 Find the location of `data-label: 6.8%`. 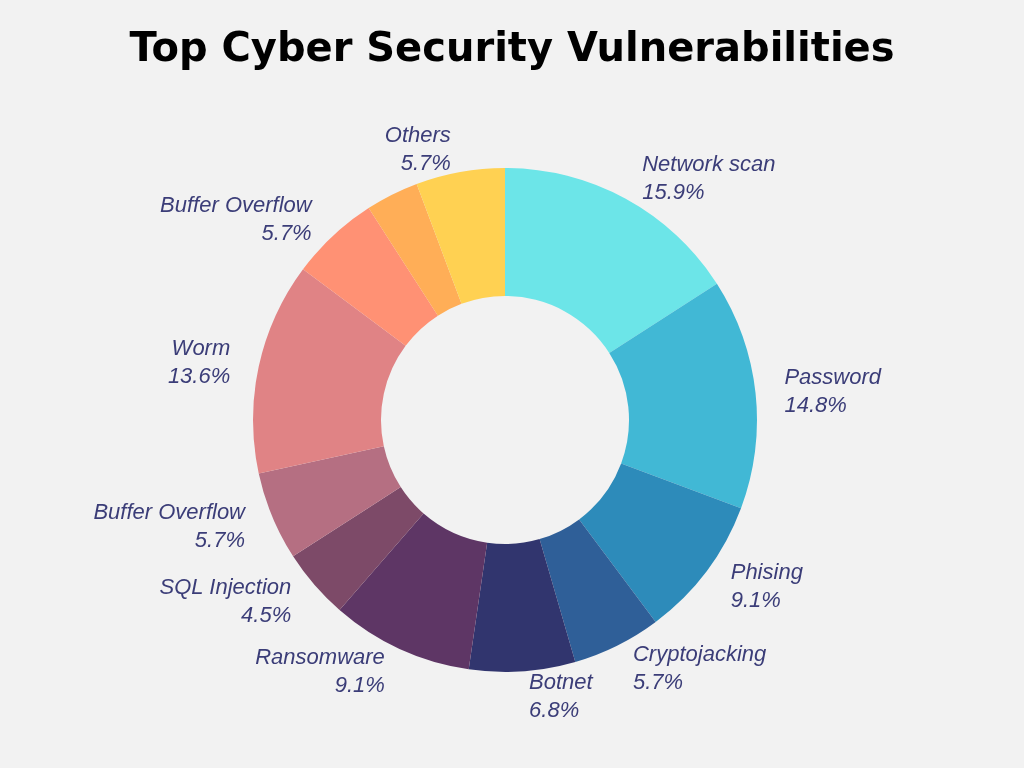

data-label: 6.8% is located at coordinates (554, 709).